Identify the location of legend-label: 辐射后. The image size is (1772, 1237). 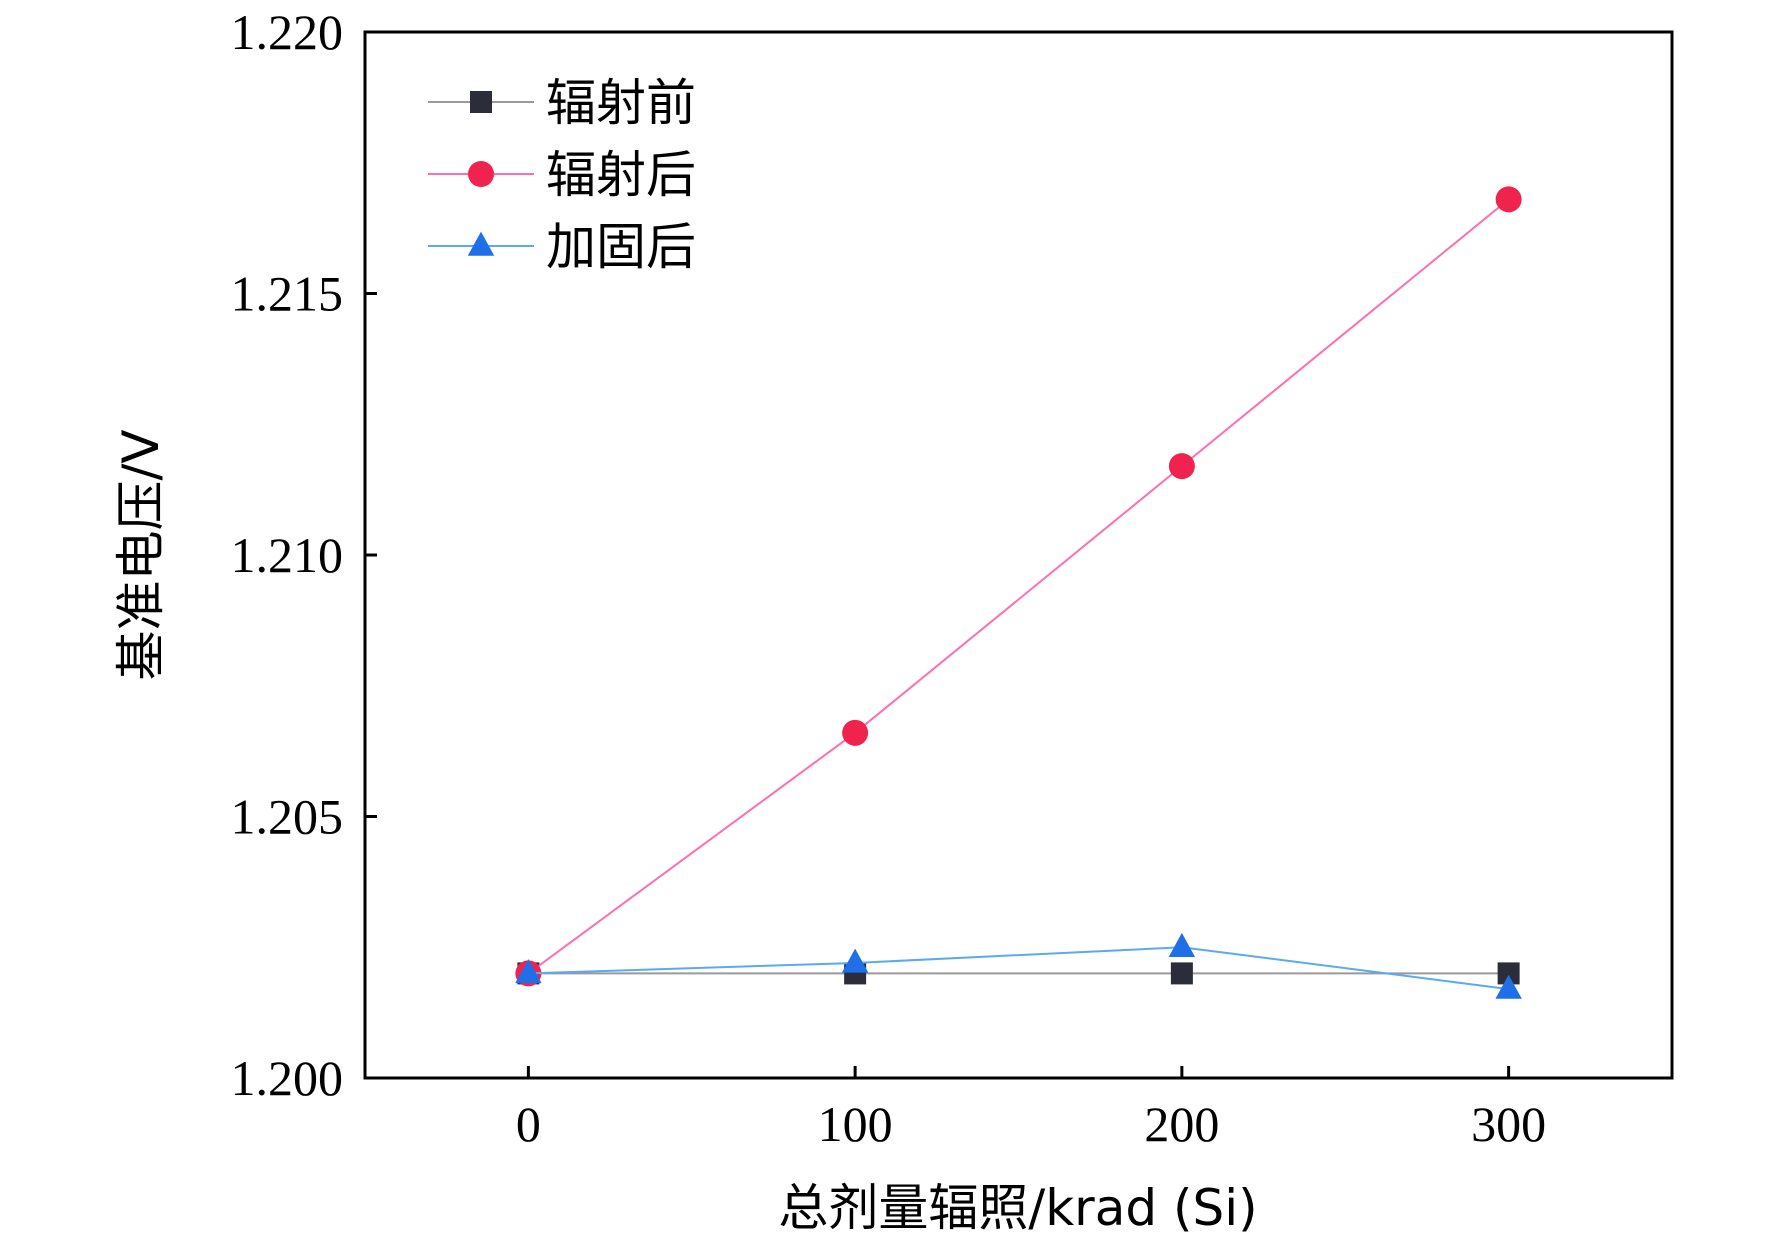
(621, 175).